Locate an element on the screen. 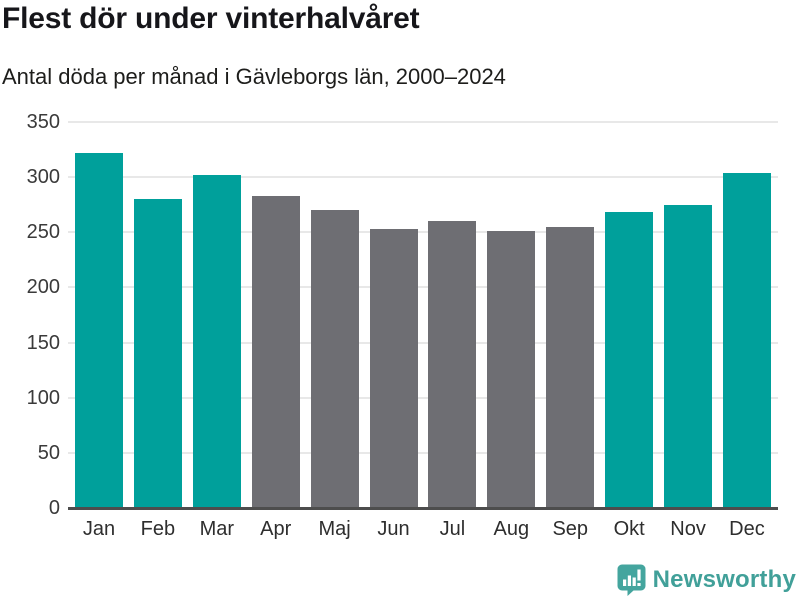 Image resolution: width=800 pixels, height=600 pixels. x-tick-label-aug: Aug is located at coordinates (511, 529).